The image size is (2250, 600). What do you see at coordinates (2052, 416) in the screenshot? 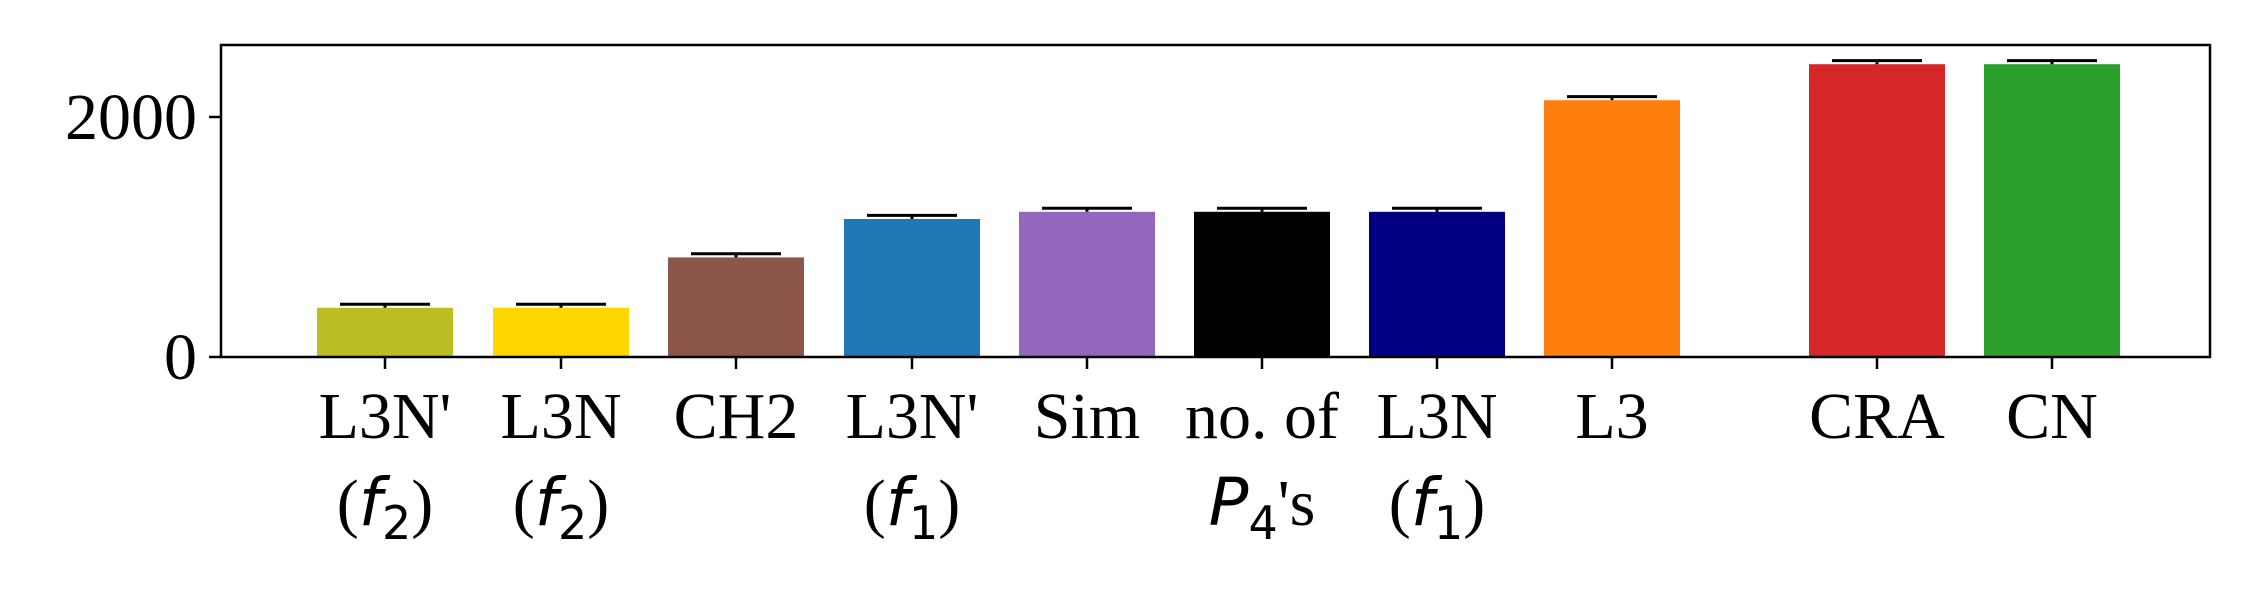
I see `x-tick-label-9: CN` at bounding box center [2052, 416].